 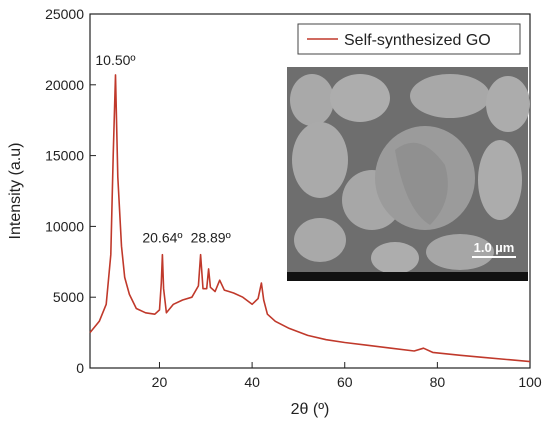 What do you see at coordinates (310, 409) in the screenshot?
I see `x-axis-title: 2θ (º)` at bounding box center [310, 409].